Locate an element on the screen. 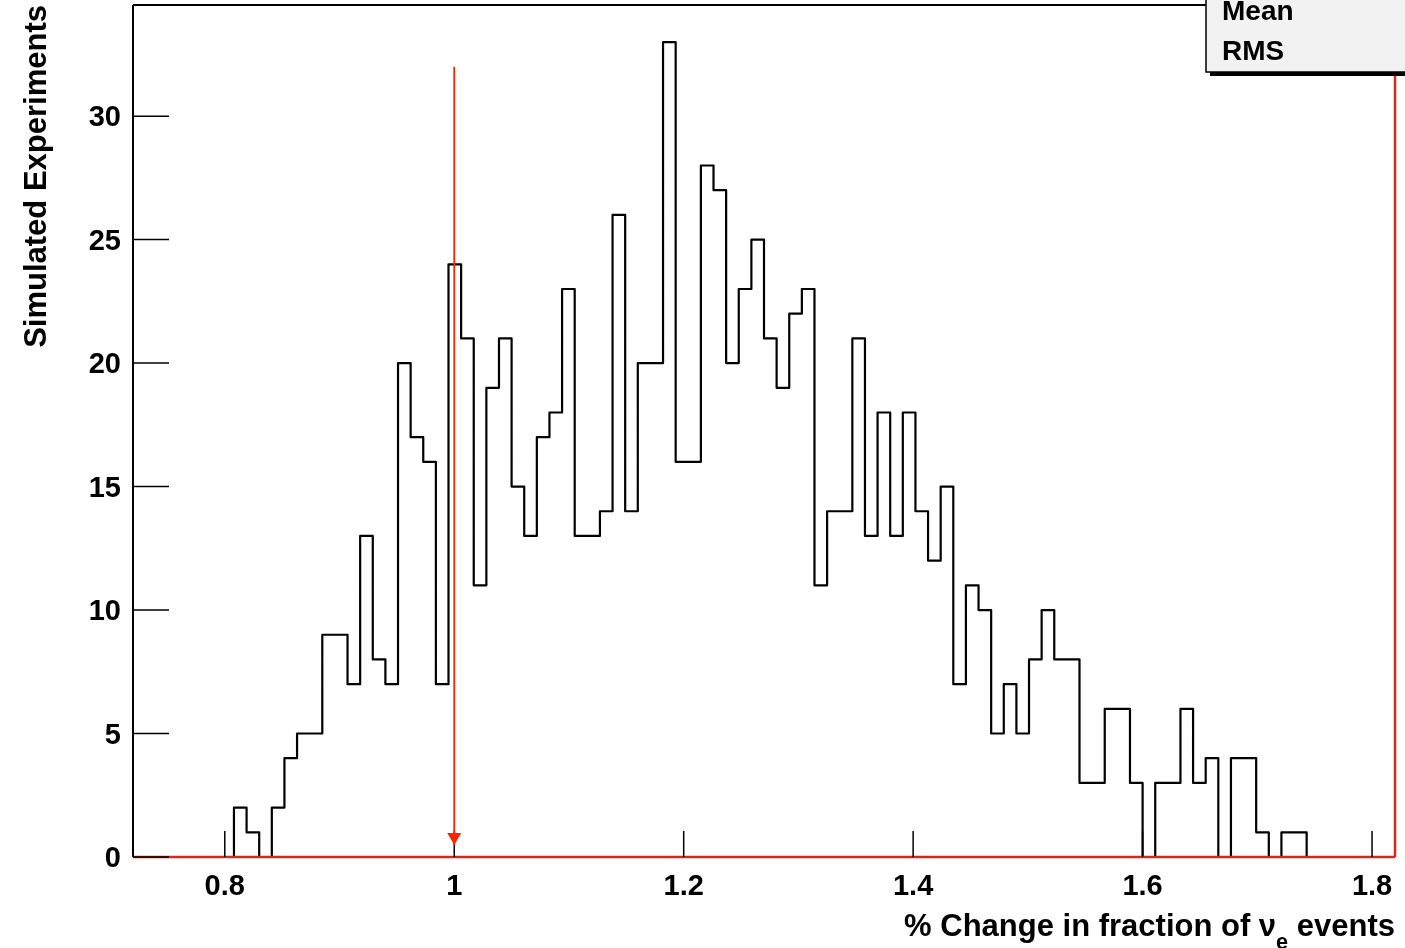  x-tick-label: 1.2 is located at coordinates (683, 885).